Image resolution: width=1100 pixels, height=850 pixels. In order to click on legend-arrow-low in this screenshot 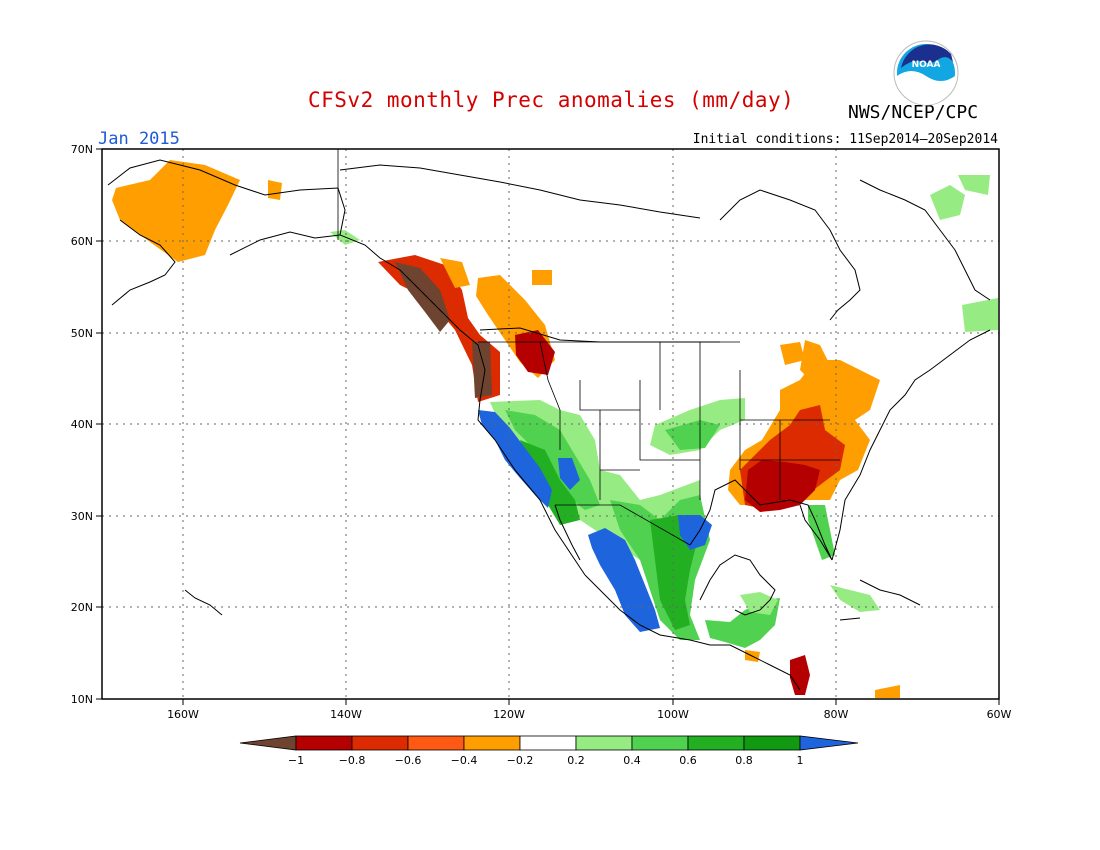, I will do `click(268, 743)`.